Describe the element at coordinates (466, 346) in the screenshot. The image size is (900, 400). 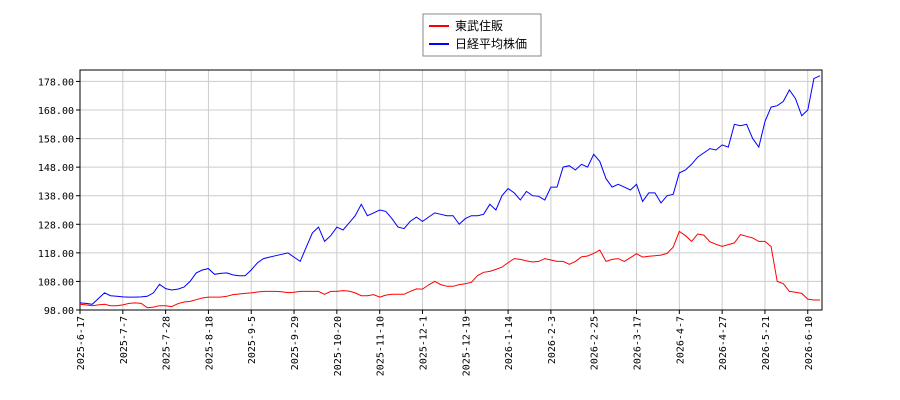
I see `x-tick-label: 2025-12-19` at that location.